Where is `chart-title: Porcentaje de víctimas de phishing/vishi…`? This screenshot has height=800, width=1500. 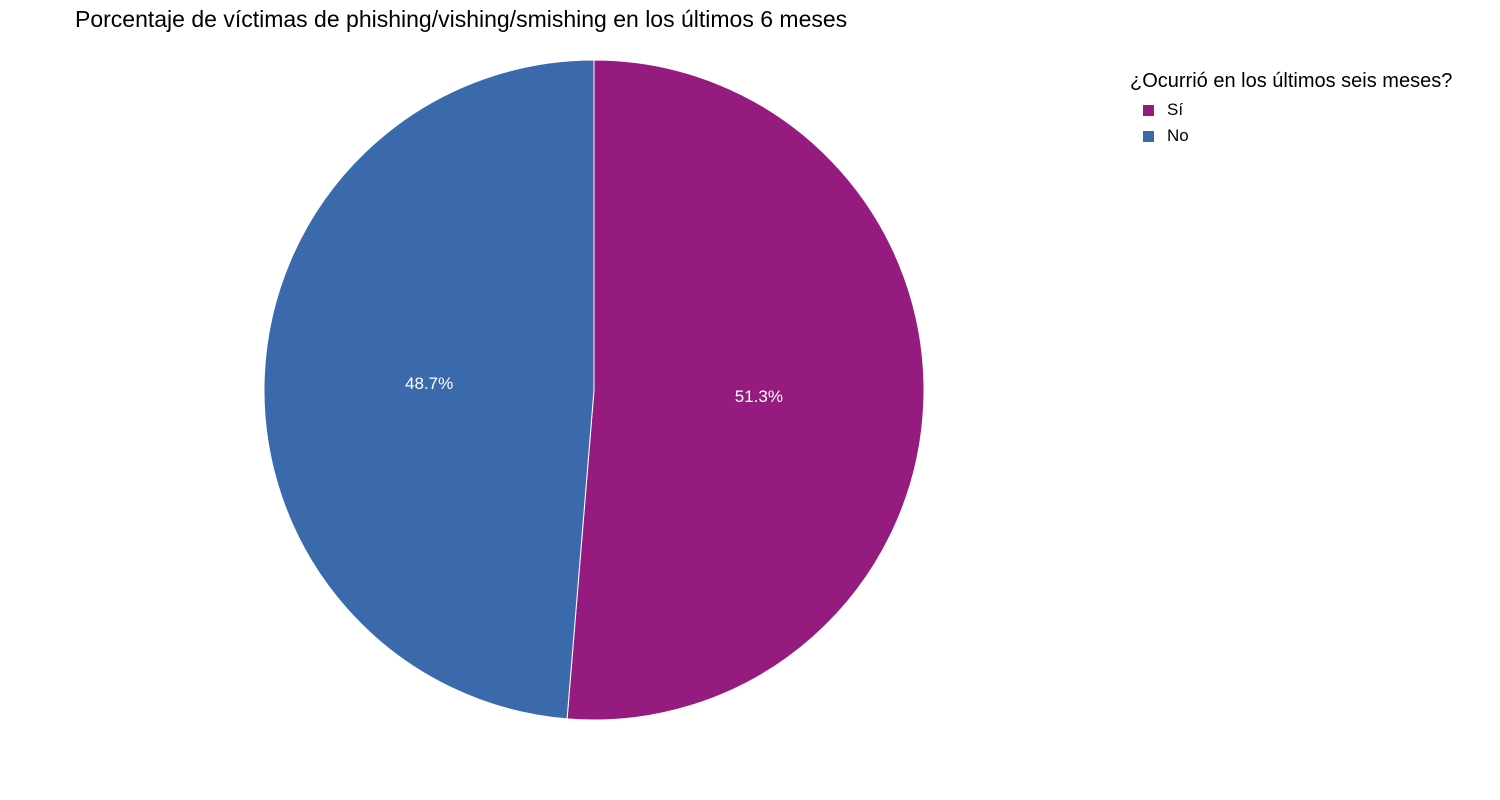 chart-title: Porcentaje de víctimas de phishing/vishi… is located at coordinates (461, 19).